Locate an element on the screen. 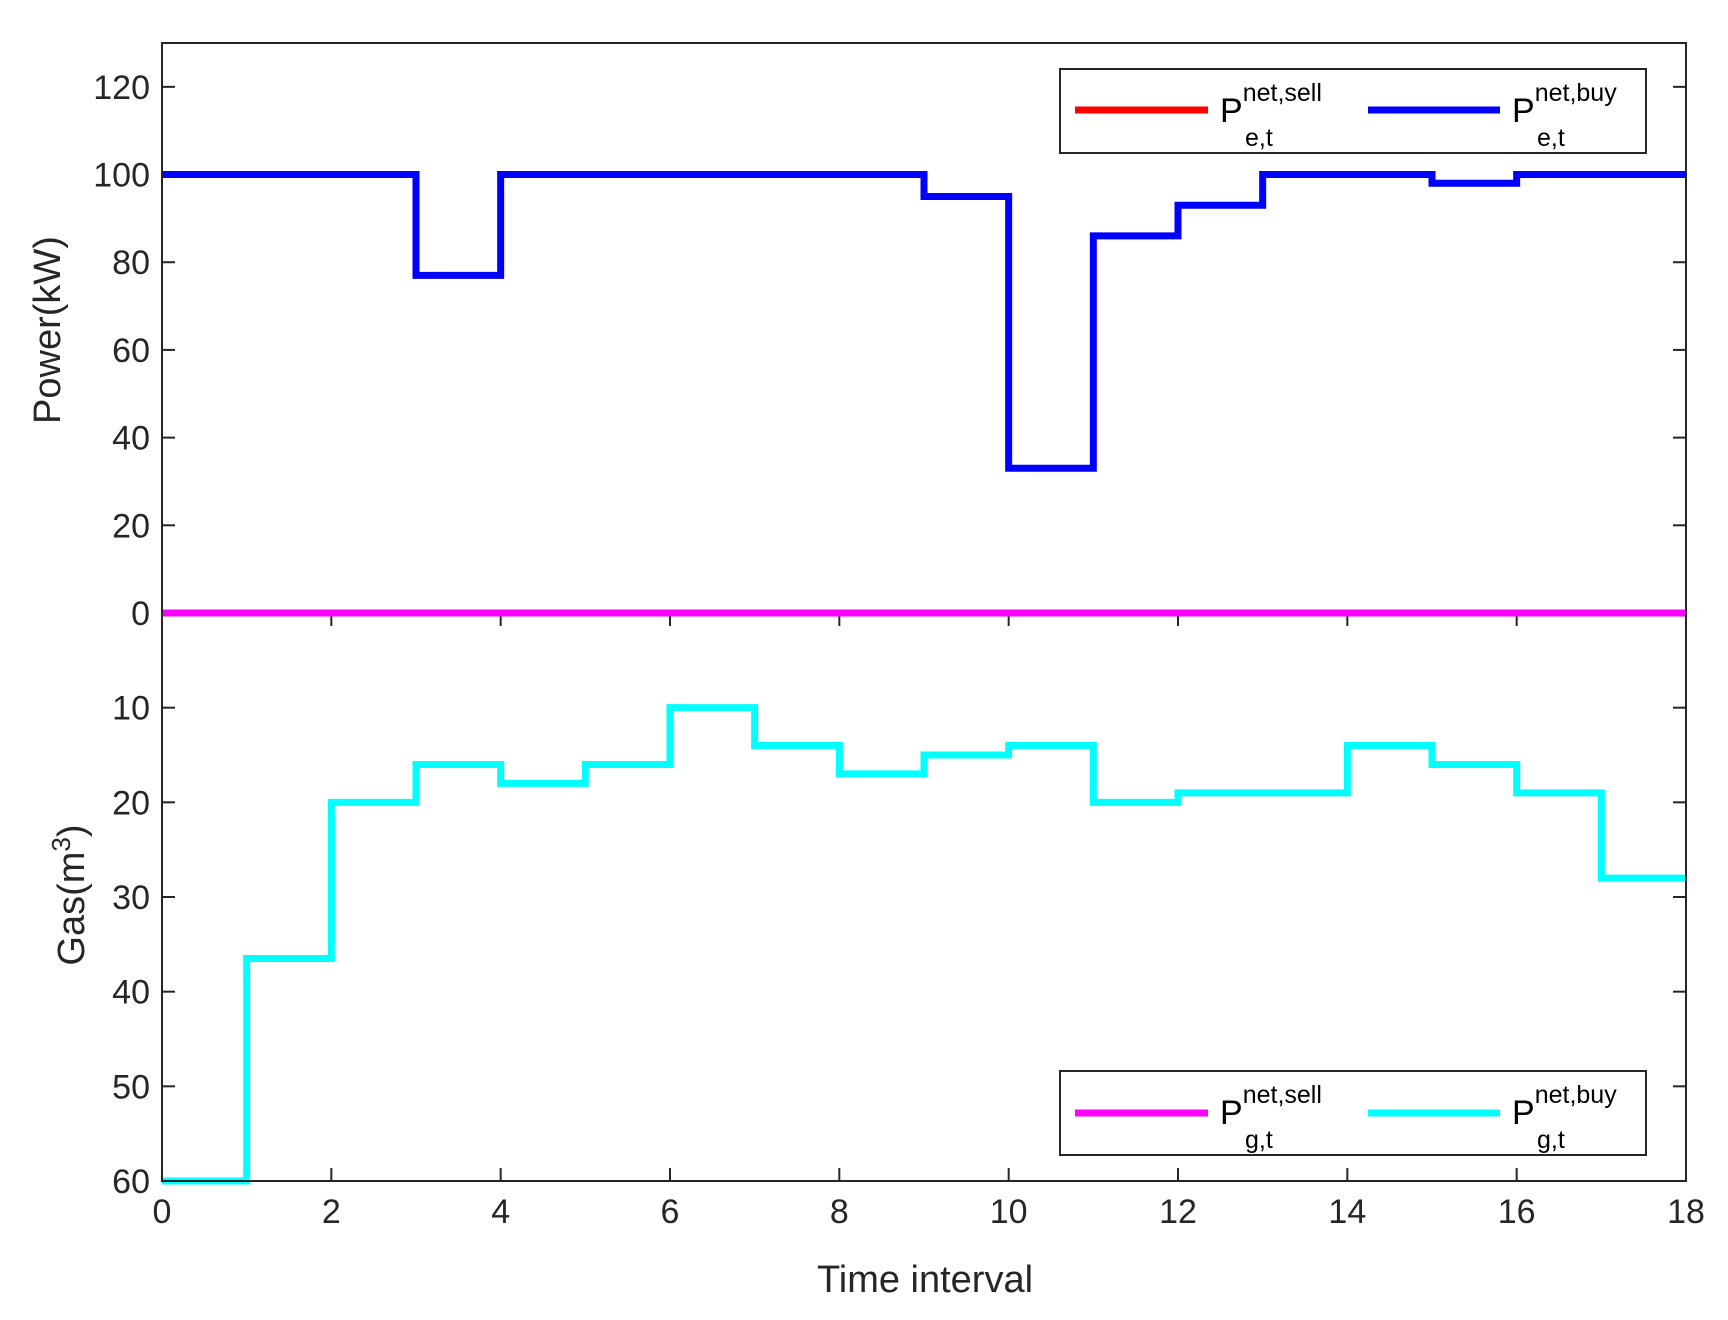  gas-y-tick-label: 60 is located at coordinates (131, 1182).